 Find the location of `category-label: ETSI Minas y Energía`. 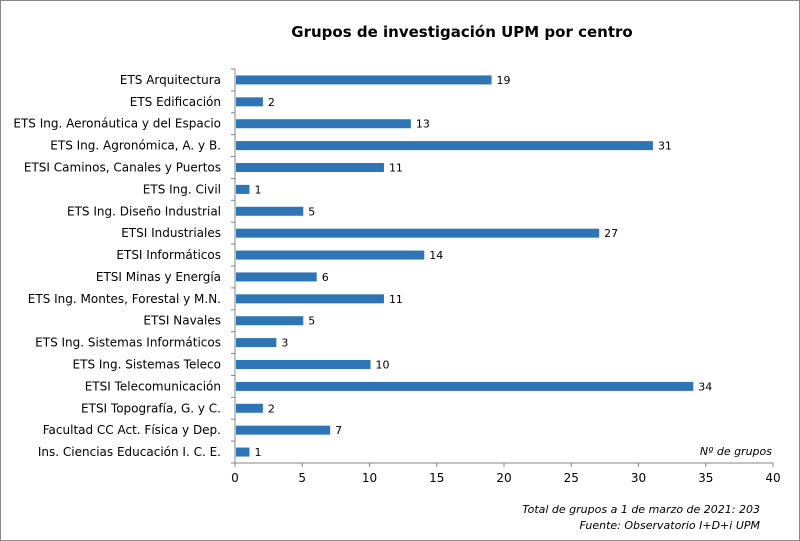

category-label: ETSI Minas y Energía is located at coordinates (158, 277).